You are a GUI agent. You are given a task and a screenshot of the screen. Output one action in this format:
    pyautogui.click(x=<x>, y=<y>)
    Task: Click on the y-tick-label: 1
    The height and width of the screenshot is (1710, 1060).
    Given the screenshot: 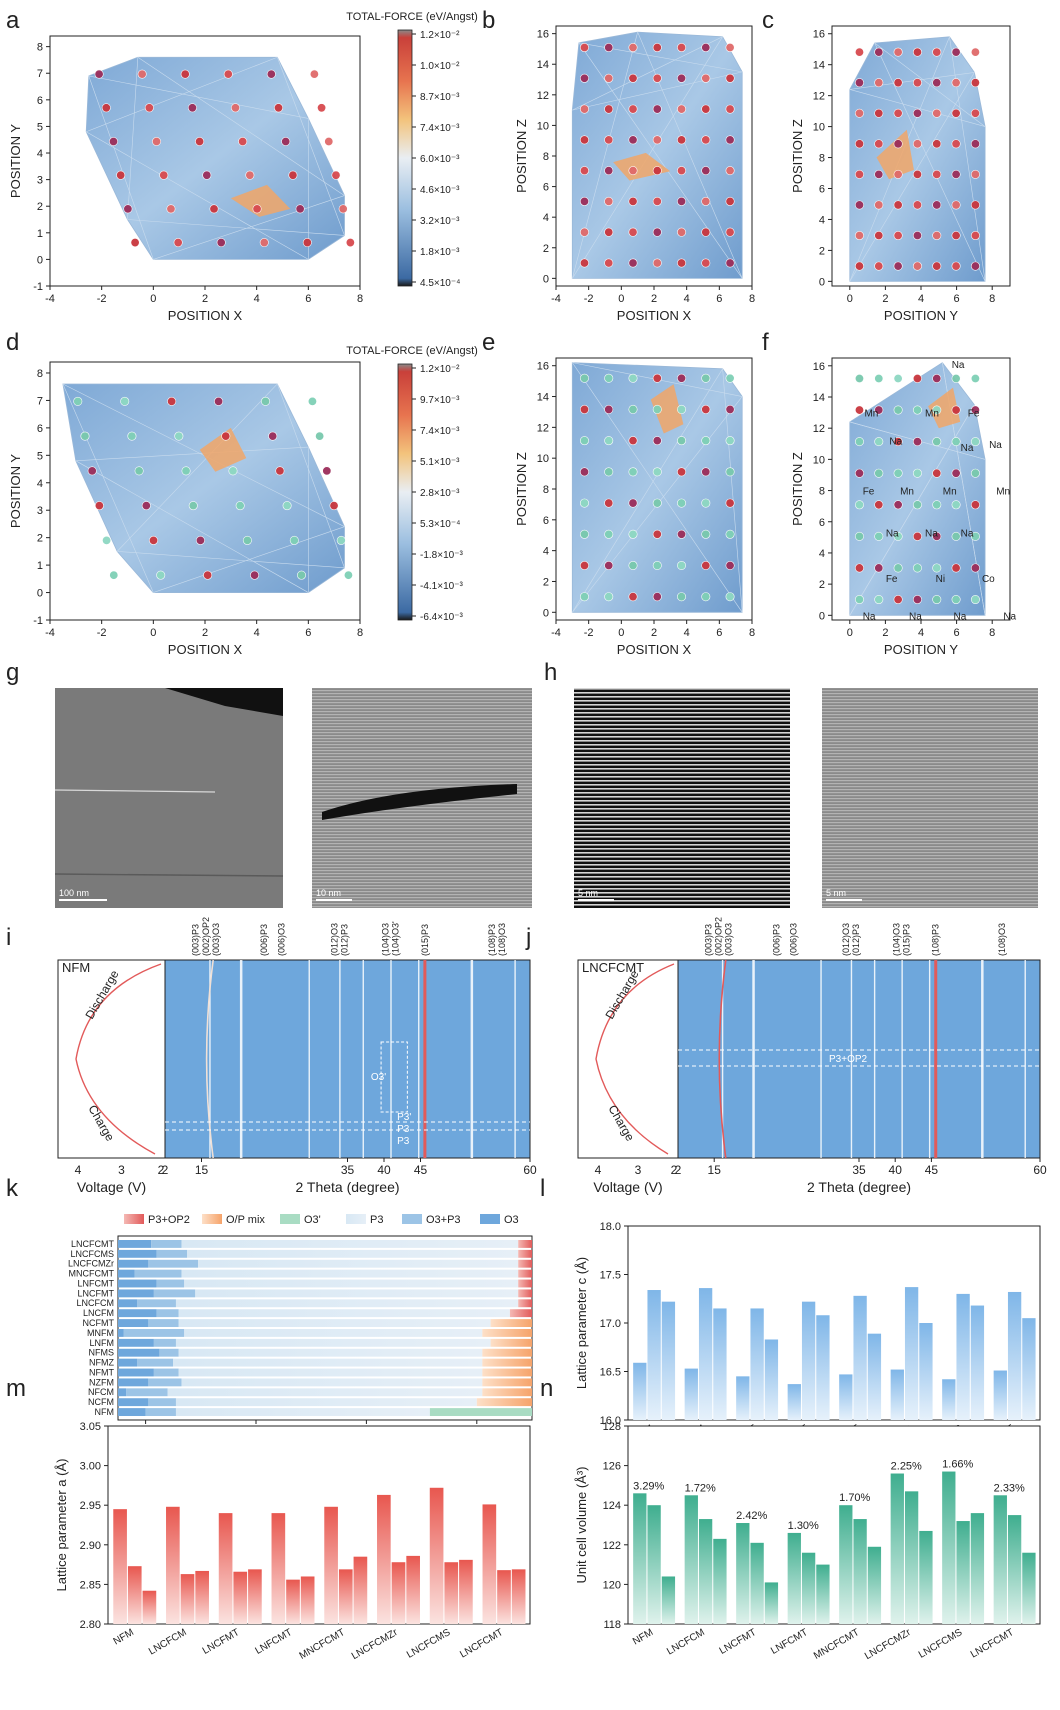 What is the action you would take?
    pyautogui.click(x=40, y=566)
    